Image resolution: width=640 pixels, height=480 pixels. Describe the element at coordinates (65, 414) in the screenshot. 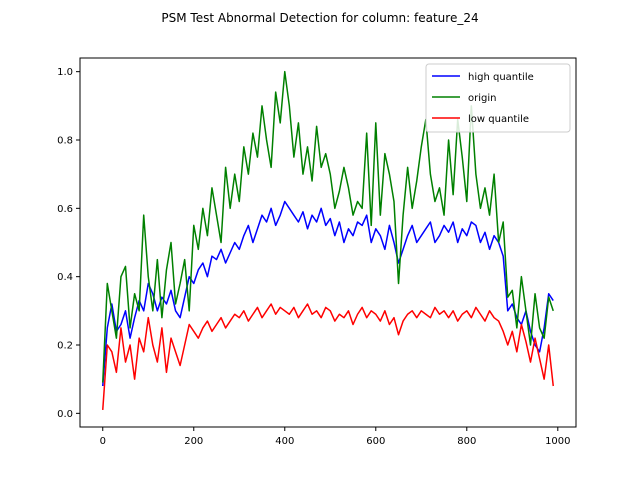

I see `y-tick-label: 0.0` at that location.